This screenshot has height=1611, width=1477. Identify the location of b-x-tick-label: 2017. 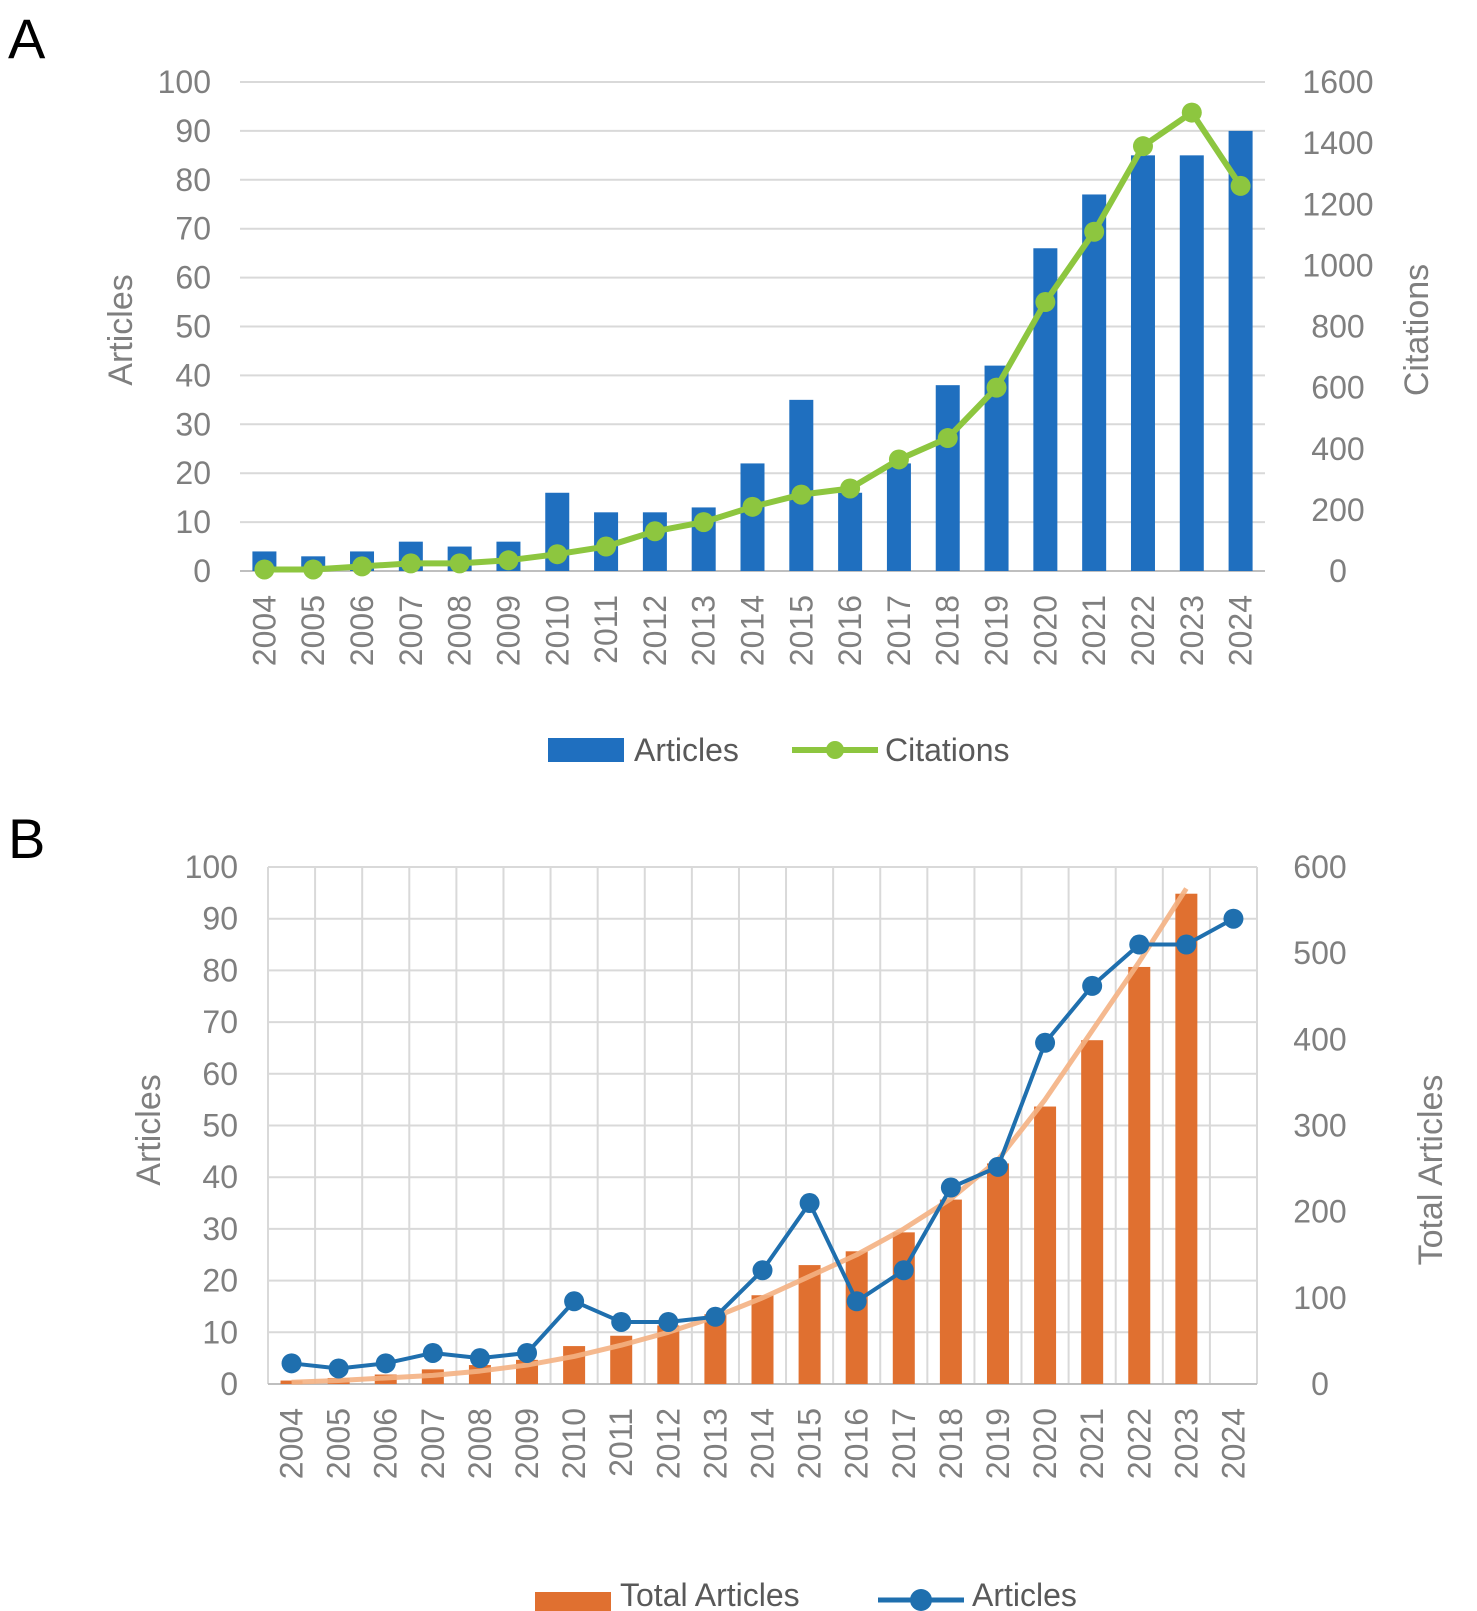
(904, 1443).